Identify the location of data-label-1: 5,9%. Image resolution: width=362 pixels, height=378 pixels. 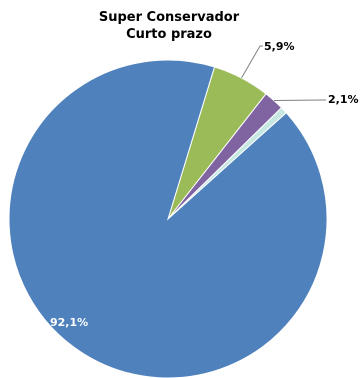
(279, 46).